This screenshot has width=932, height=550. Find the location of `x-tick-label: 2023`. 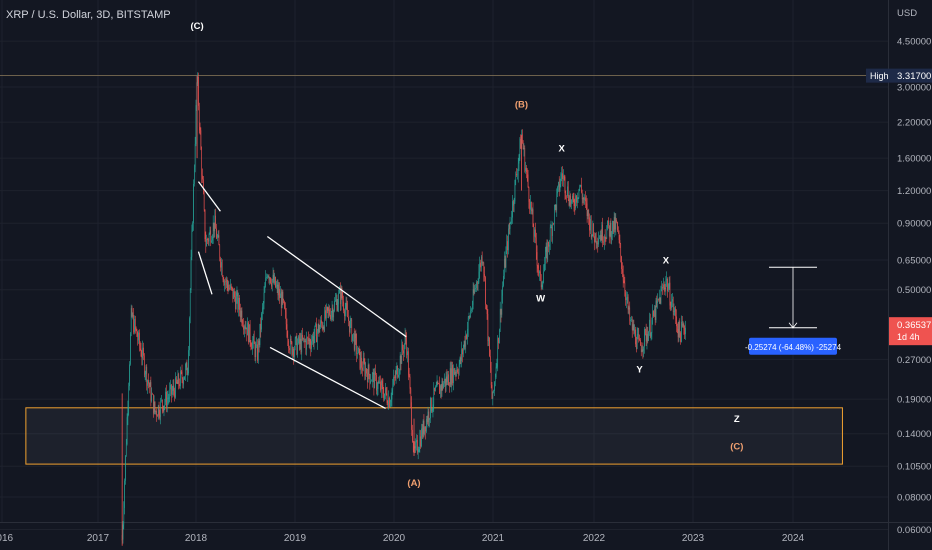

x-tick-label: 2023 is located at coordinates (693, 538).